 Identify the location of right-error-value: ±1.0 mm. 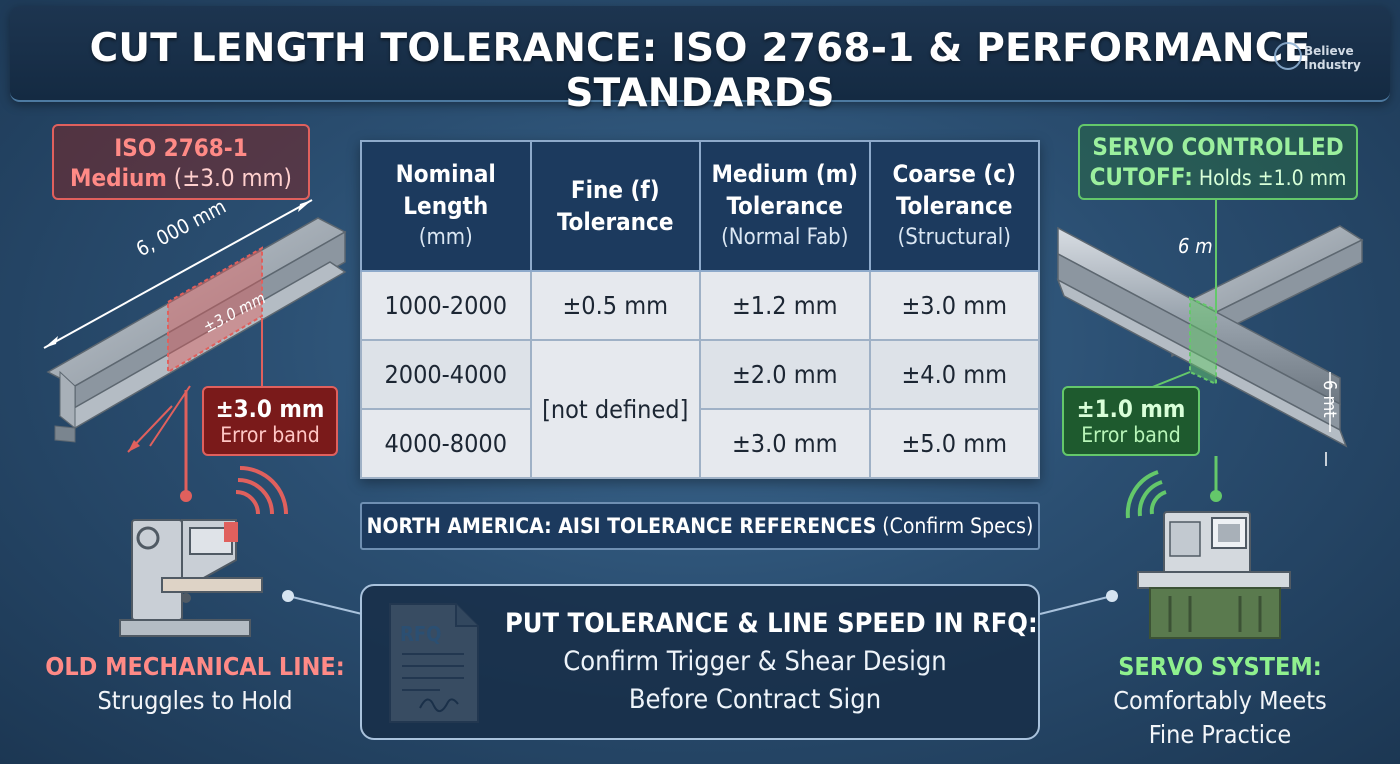
(1131, 409).